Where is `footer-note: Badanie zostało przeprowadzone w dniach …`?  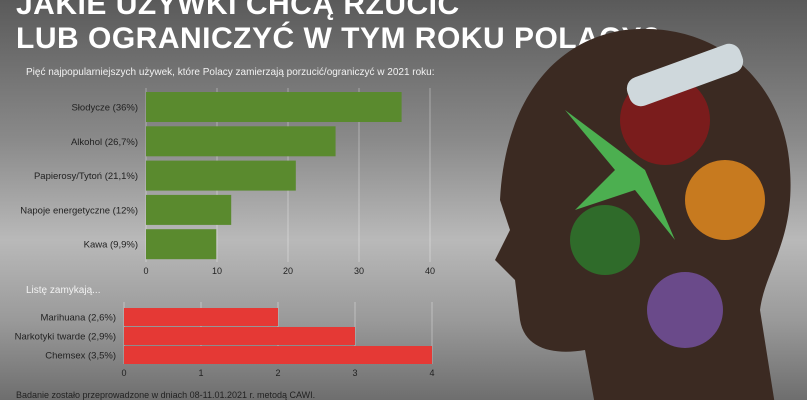 footer-note: Badanie zostało przeprowadzone w dniach … is located at coordinates (166, 395).